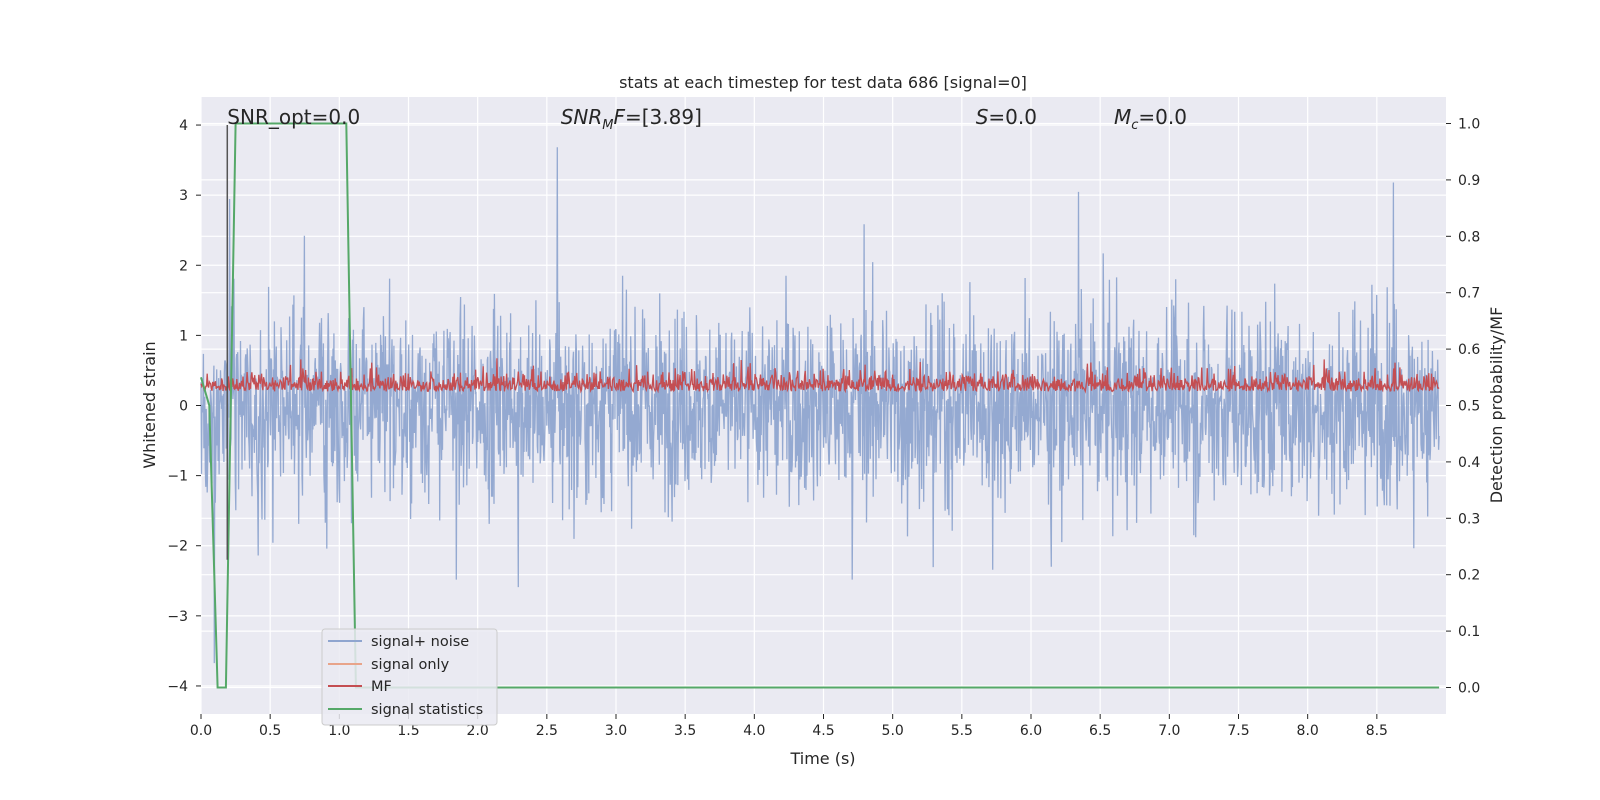 The width and height of the screenshot is (1600, 800). I want to click on snr-mf-subscript: M, so click(607, 125).